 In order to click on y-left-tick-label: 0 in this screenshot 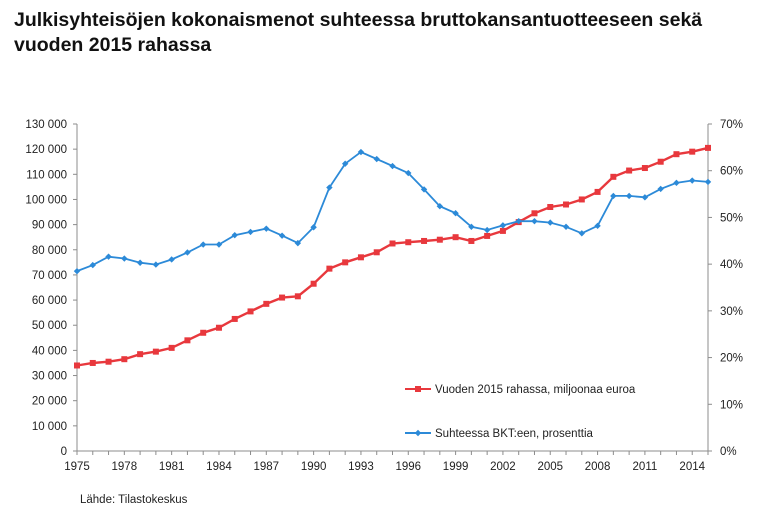, I will do `click(64, 452)`.